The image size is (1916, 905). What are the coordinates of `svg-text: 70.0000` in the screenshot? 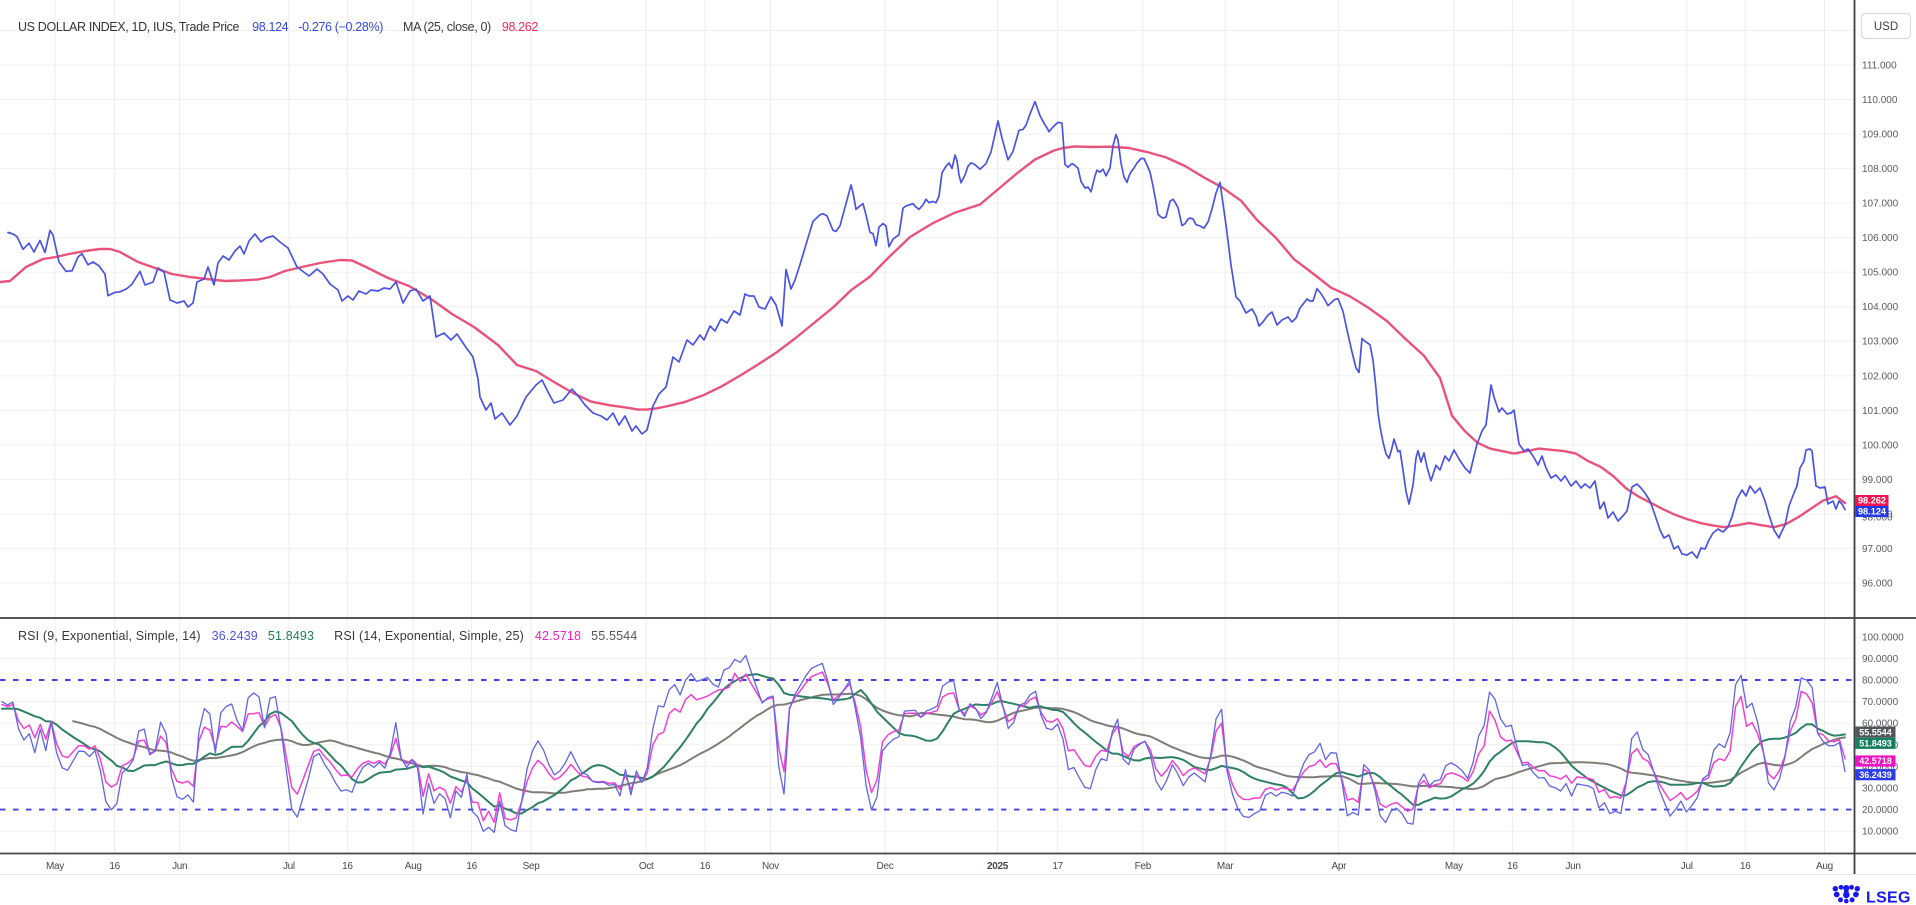 It's located at (1880, 702).